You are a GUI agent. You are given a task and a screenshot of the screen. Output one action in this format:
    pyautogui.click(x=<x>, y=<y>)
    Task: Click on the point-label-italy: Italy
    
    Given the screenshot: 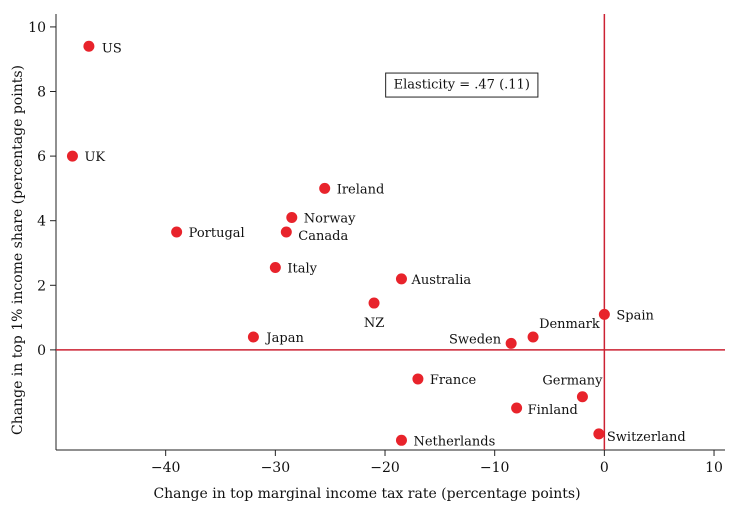 What is the action you would take?
    pyautogui.click(x=302, y=269)
    